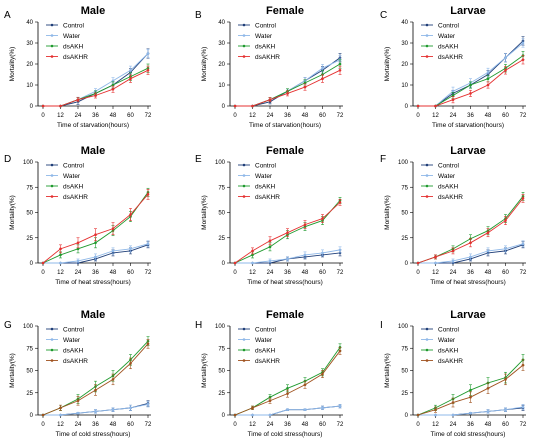 Image resolution: width=550 pixels, height=446 pixels. I want to click on panel-title: Female, so click(285, 315).